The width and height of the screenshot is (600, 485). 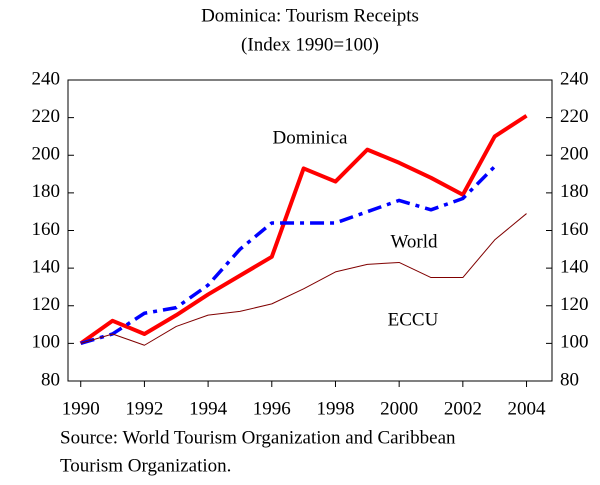 What do you see at coordinates (413, 319) in the screenshot?
I see `series-label: ECCU` at bounding box center [413, 319].